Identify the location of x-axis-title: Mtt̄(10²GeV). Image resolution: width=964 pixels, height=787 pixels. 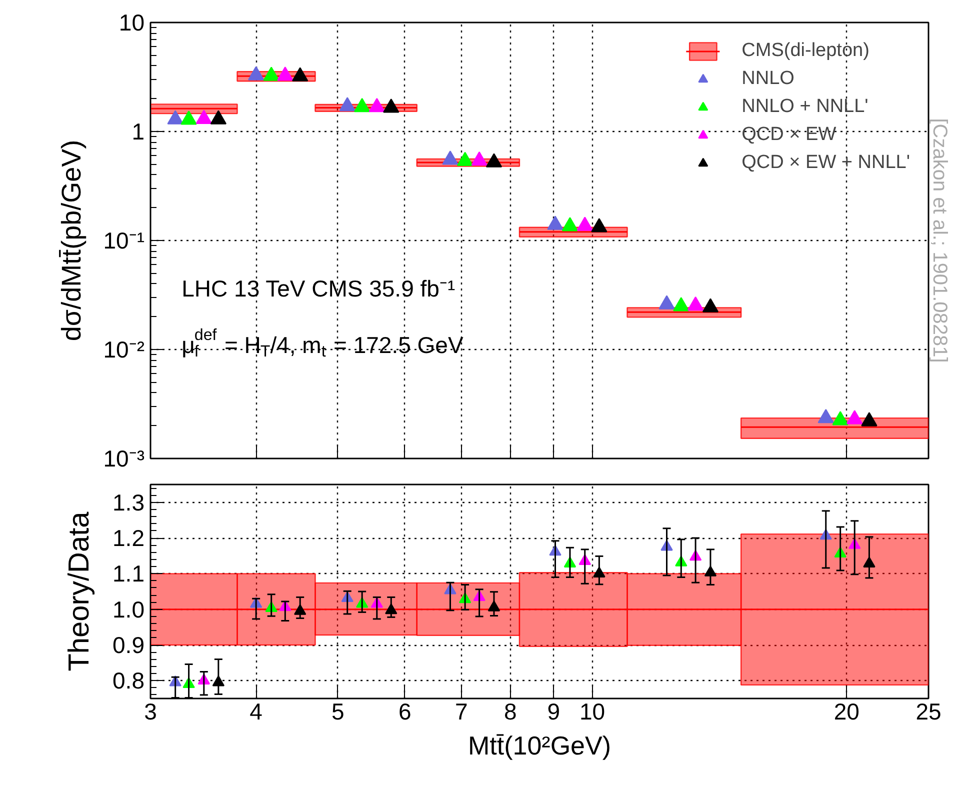
(540, 745).